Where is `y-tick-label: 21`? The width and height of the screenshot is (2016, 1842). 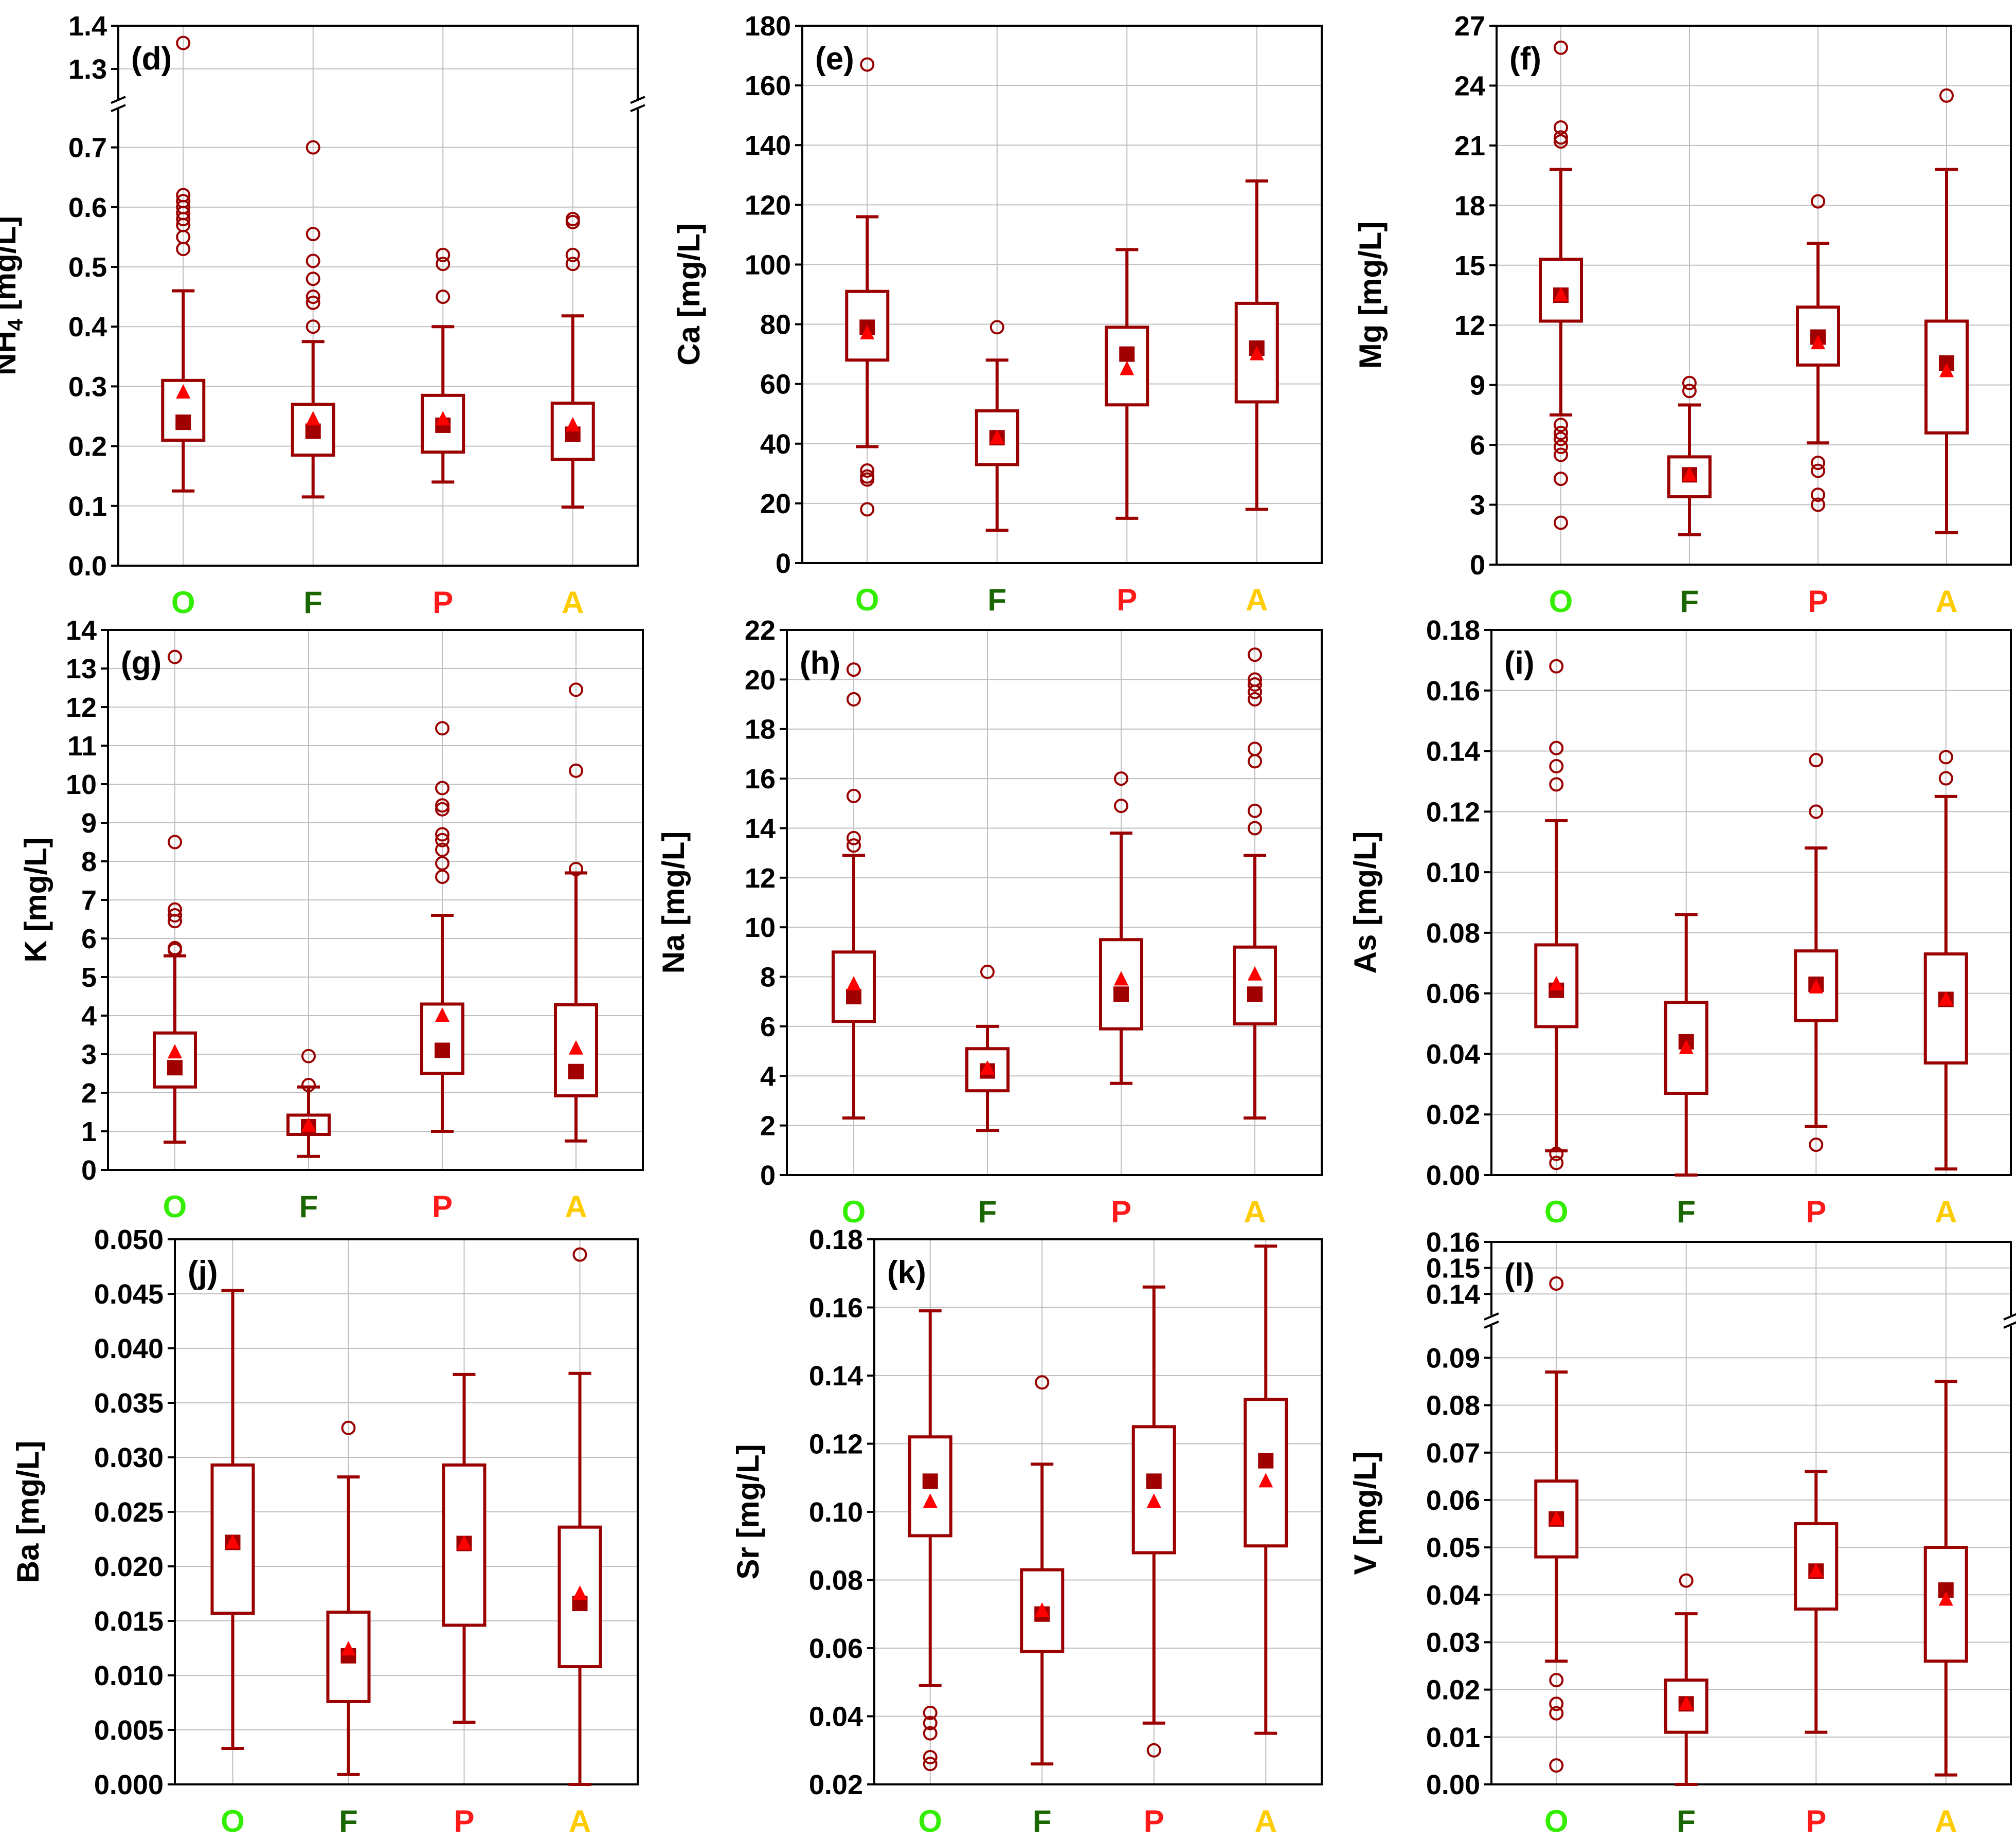
y-tick-label: 21 is located at coordinates (1469, 146).